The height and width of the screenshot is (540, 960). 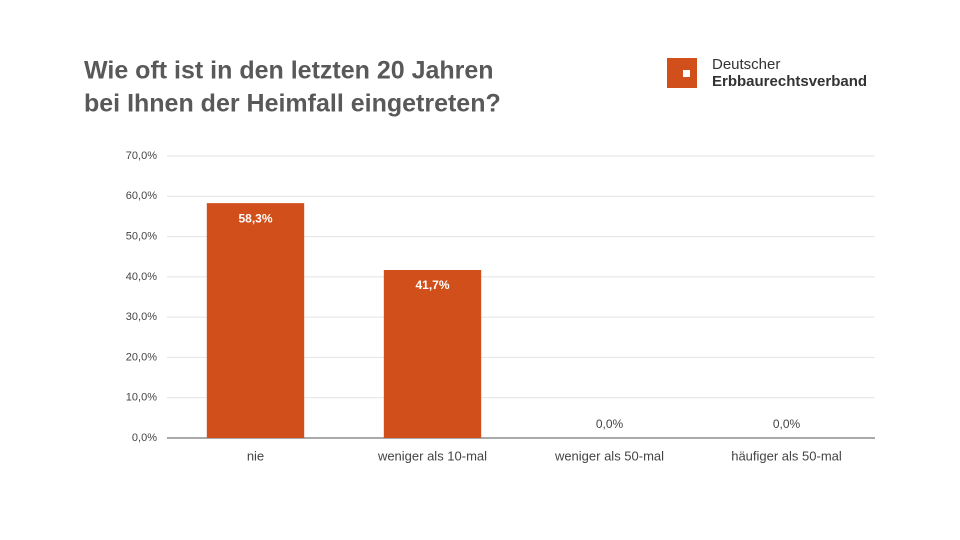 I want to click on y-tick-label: 0,0%, so click(x=144, y=438).